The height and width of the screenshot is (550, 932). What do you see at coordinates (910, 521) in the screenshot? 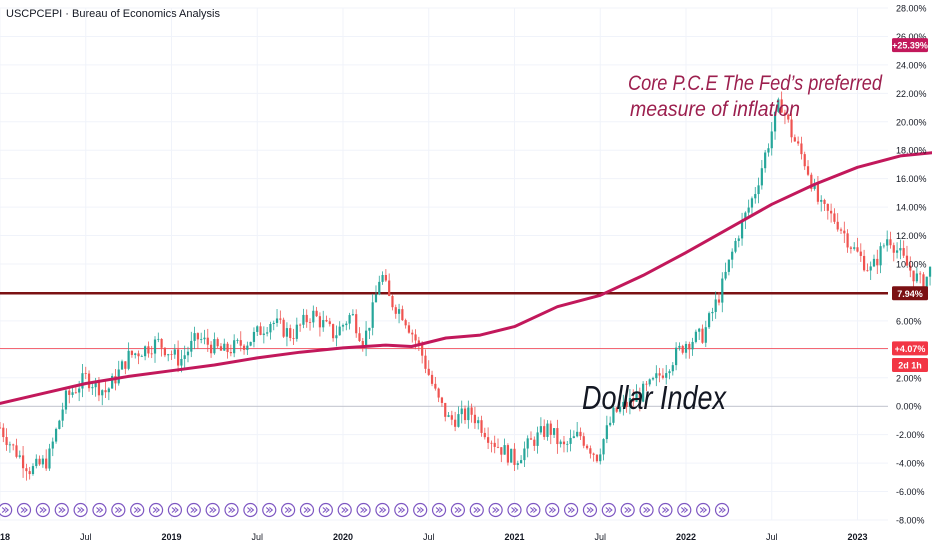
I see `y-tick-label: -8.00%` at bounding box center [910, 521].